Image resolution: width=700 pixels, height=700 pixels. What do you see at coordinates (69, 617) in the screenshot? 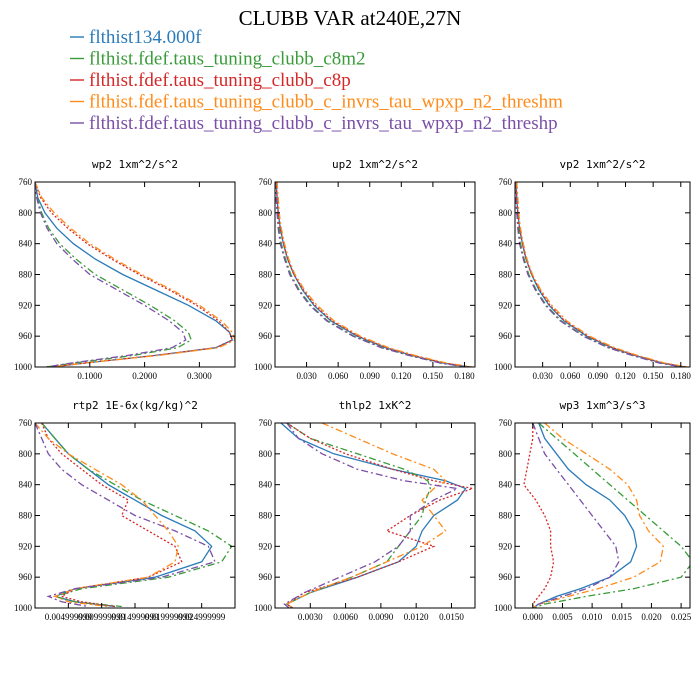
I see `x-tick-label: 0.004999999` at bounding box center [69, 617].